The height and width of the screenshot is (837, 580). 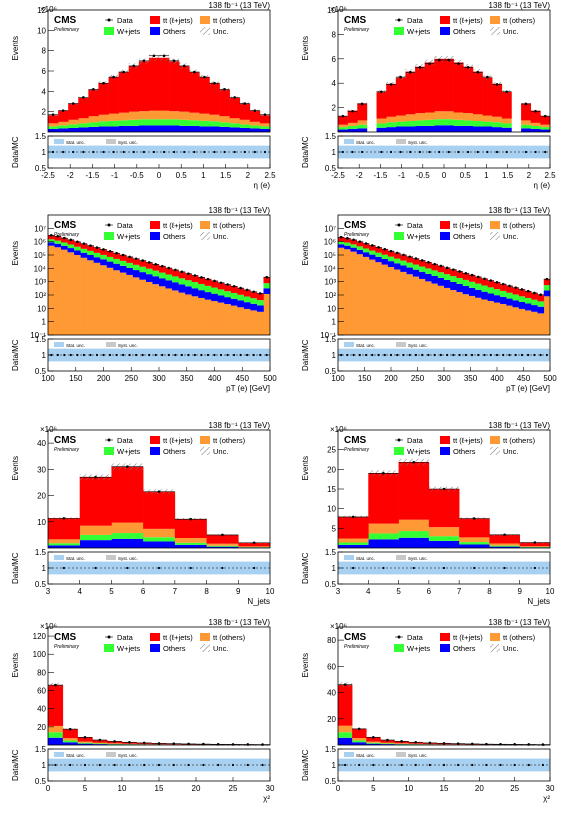 What do you see at coordinates (418, 378) in the screenshot?
I see `x-tick-label: 250` at bounding box center [418, 378].